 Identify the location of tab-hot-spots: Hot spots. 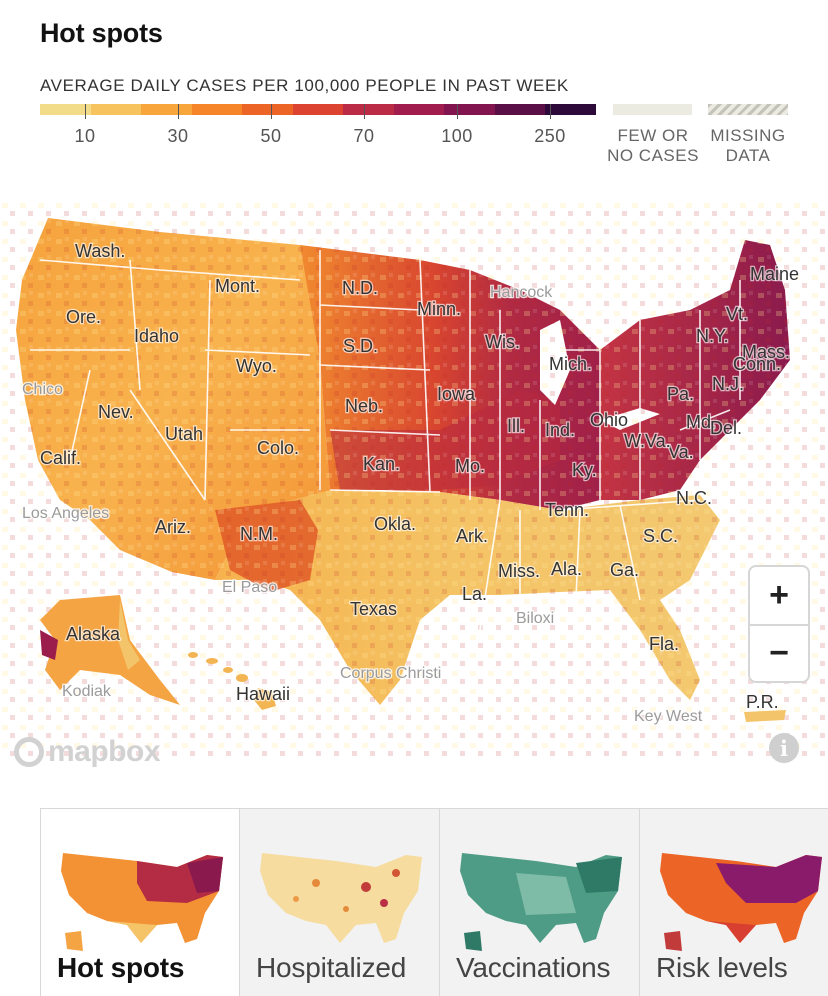
(140, 902).